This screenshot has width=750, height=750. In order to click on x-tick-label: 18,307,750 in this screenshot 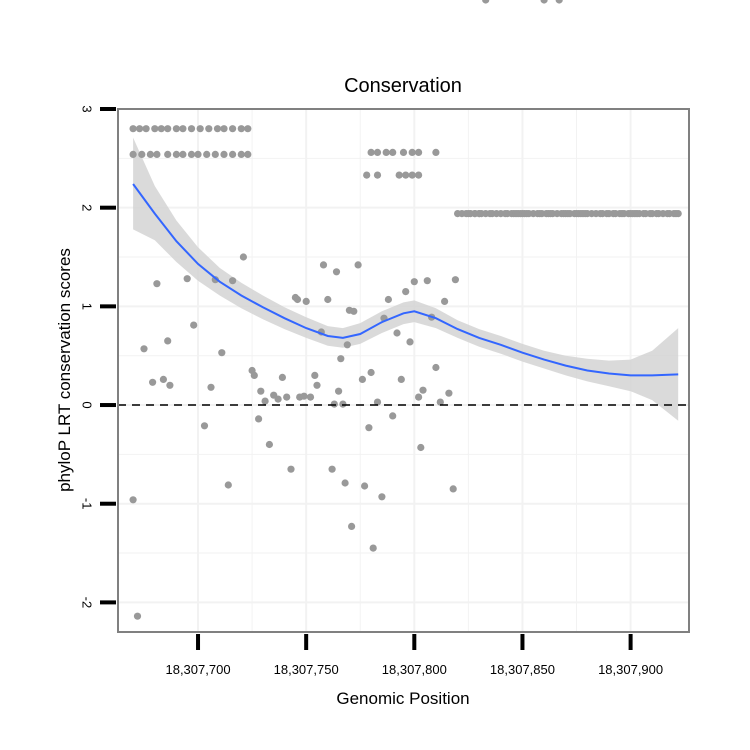, I will do `click(306, 669)`.